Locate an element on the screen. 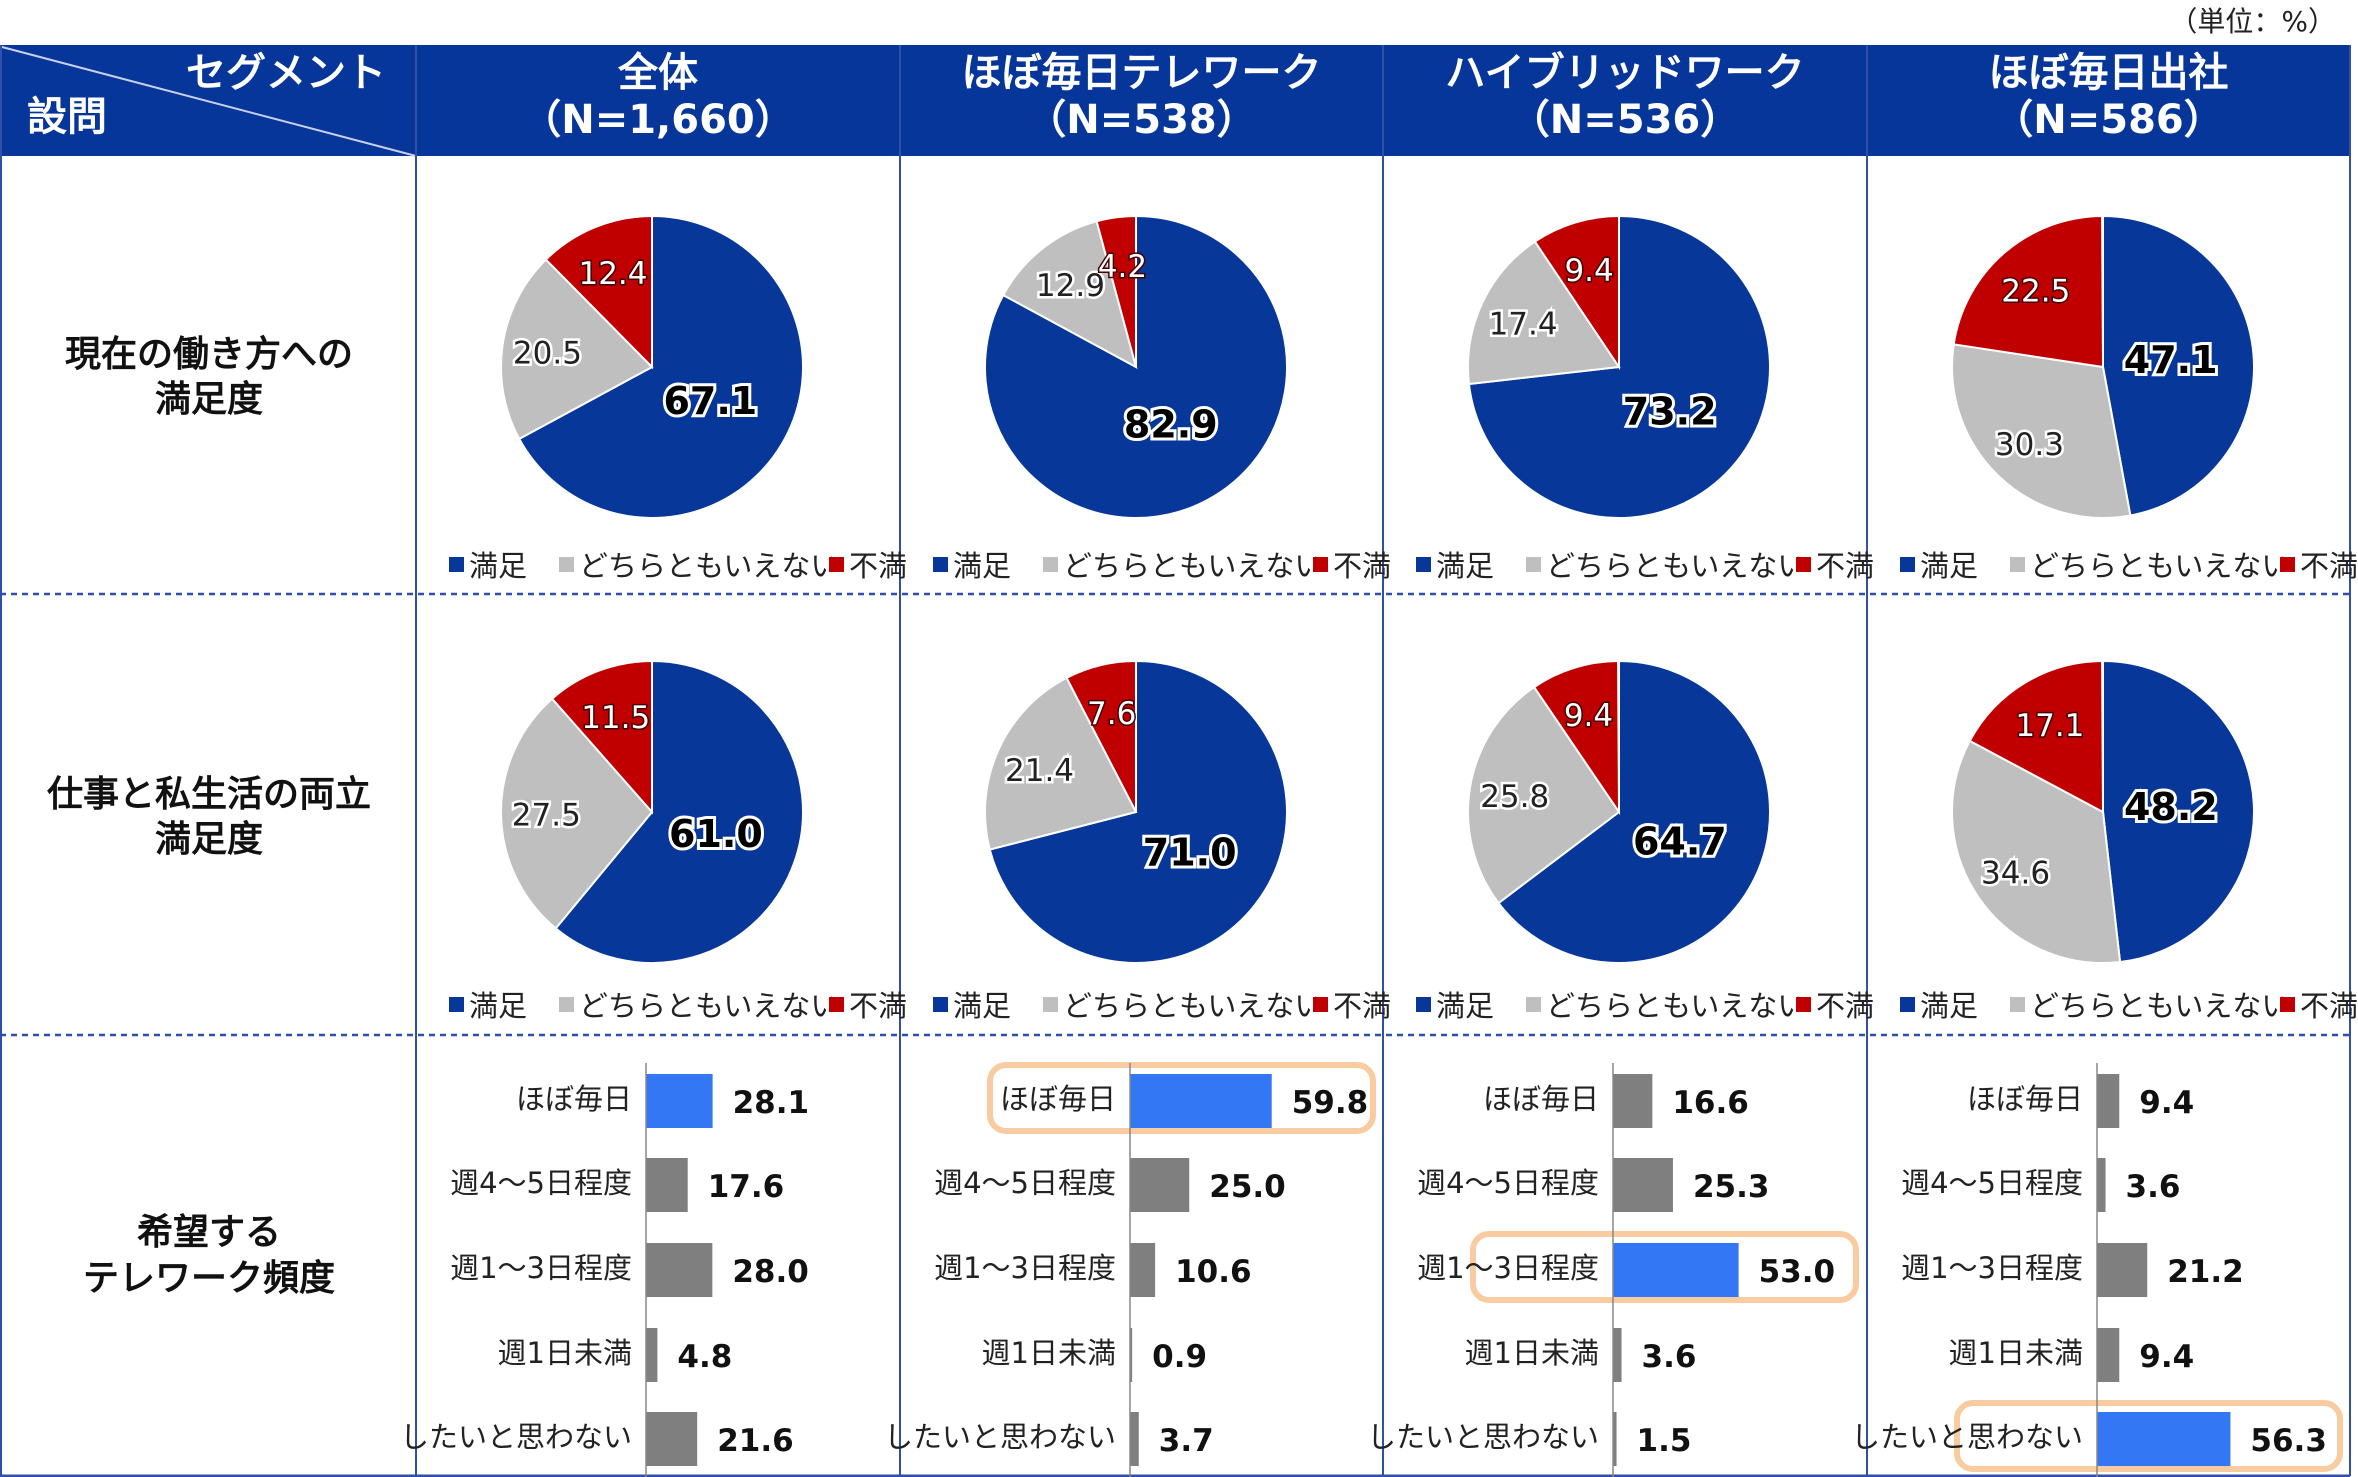 The height and width of the screenshot is (1477, 2358). pie-chart: 64.7 25.8 9.4 is located at coordinates (1619, 811).